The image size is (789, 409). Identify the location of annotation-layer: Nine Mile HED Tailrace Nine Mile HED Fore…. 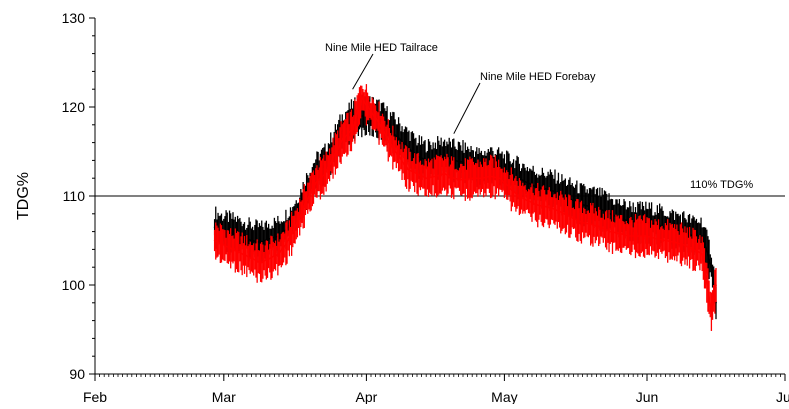
(460, 88).